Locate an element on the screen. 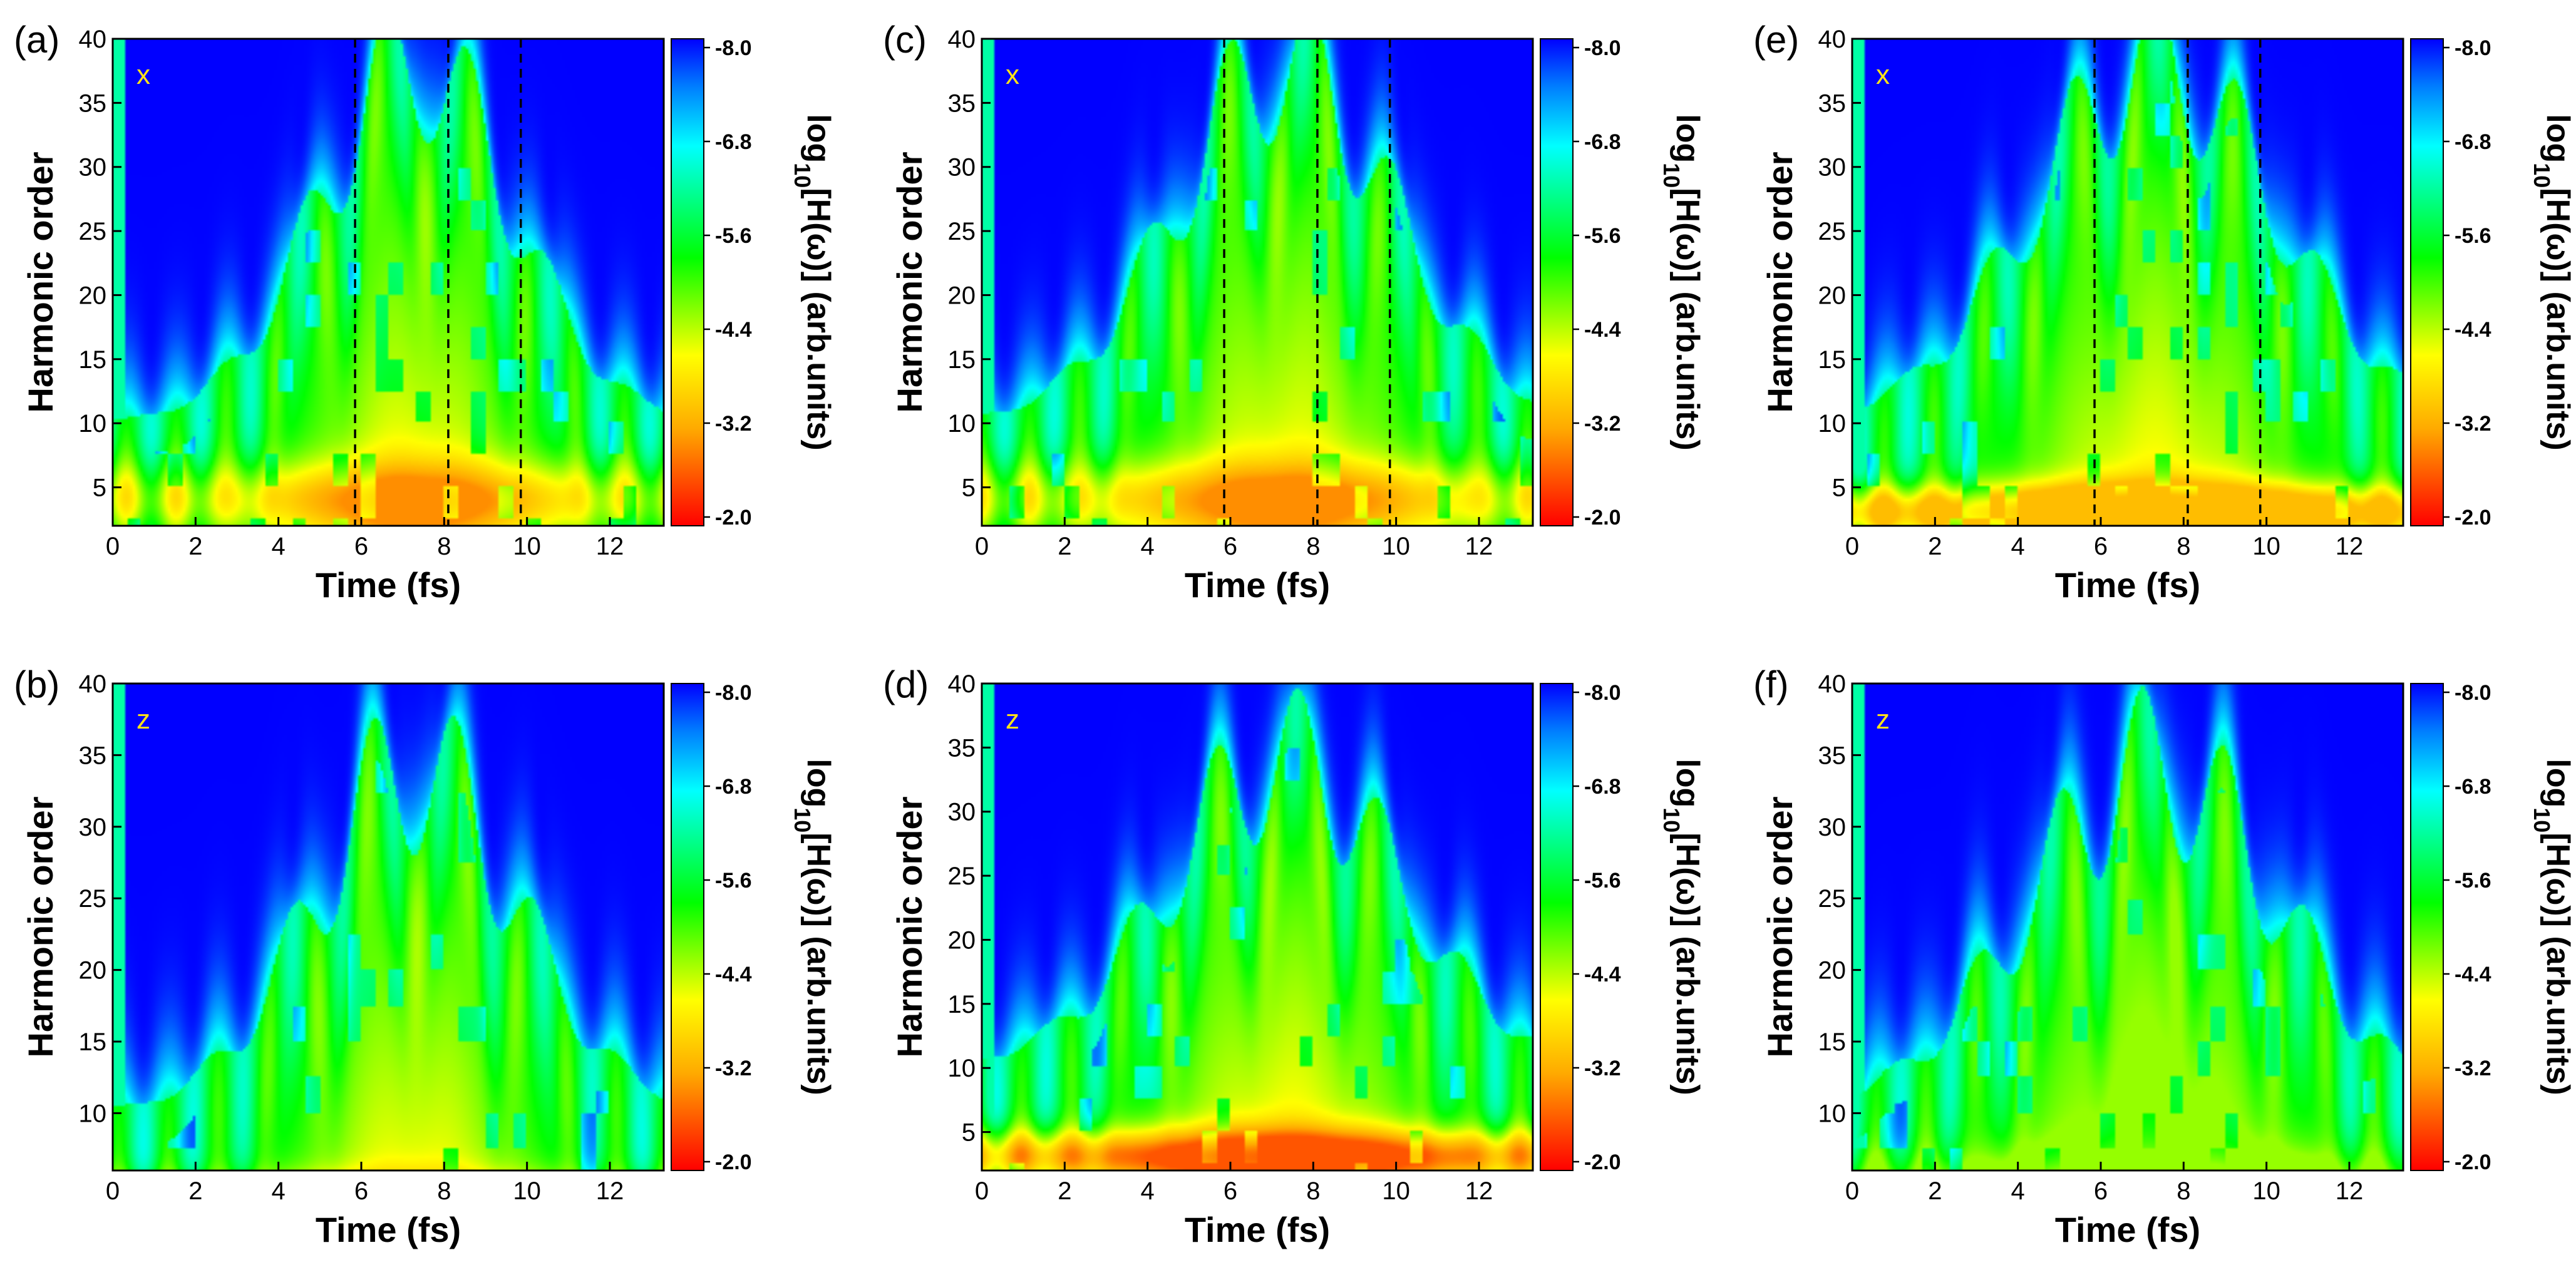 This screenshot has width=2576, height=1270. panel-label: (d) is located at coordinates (906, 684).